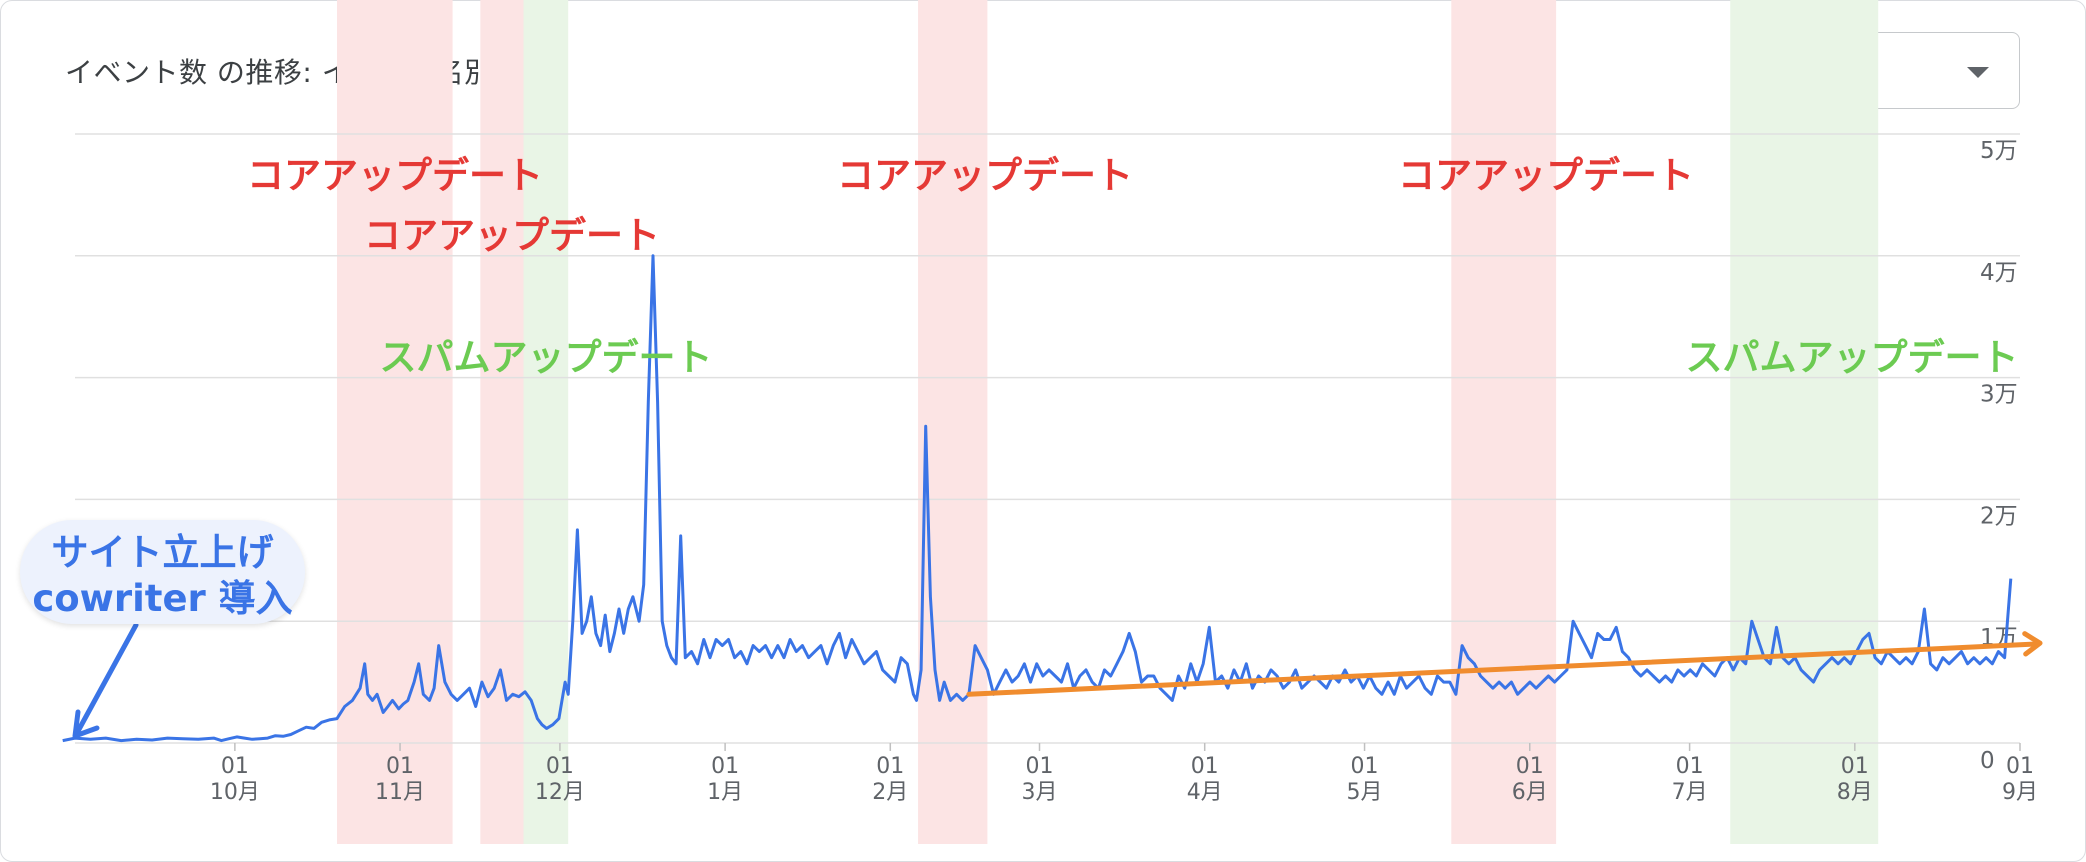 The image size is (2086, 862). What do you see at coordinates (1999, 395) in the screenshot?
I see `y-tick-label: 3万` at bounding box center [1999, 395].